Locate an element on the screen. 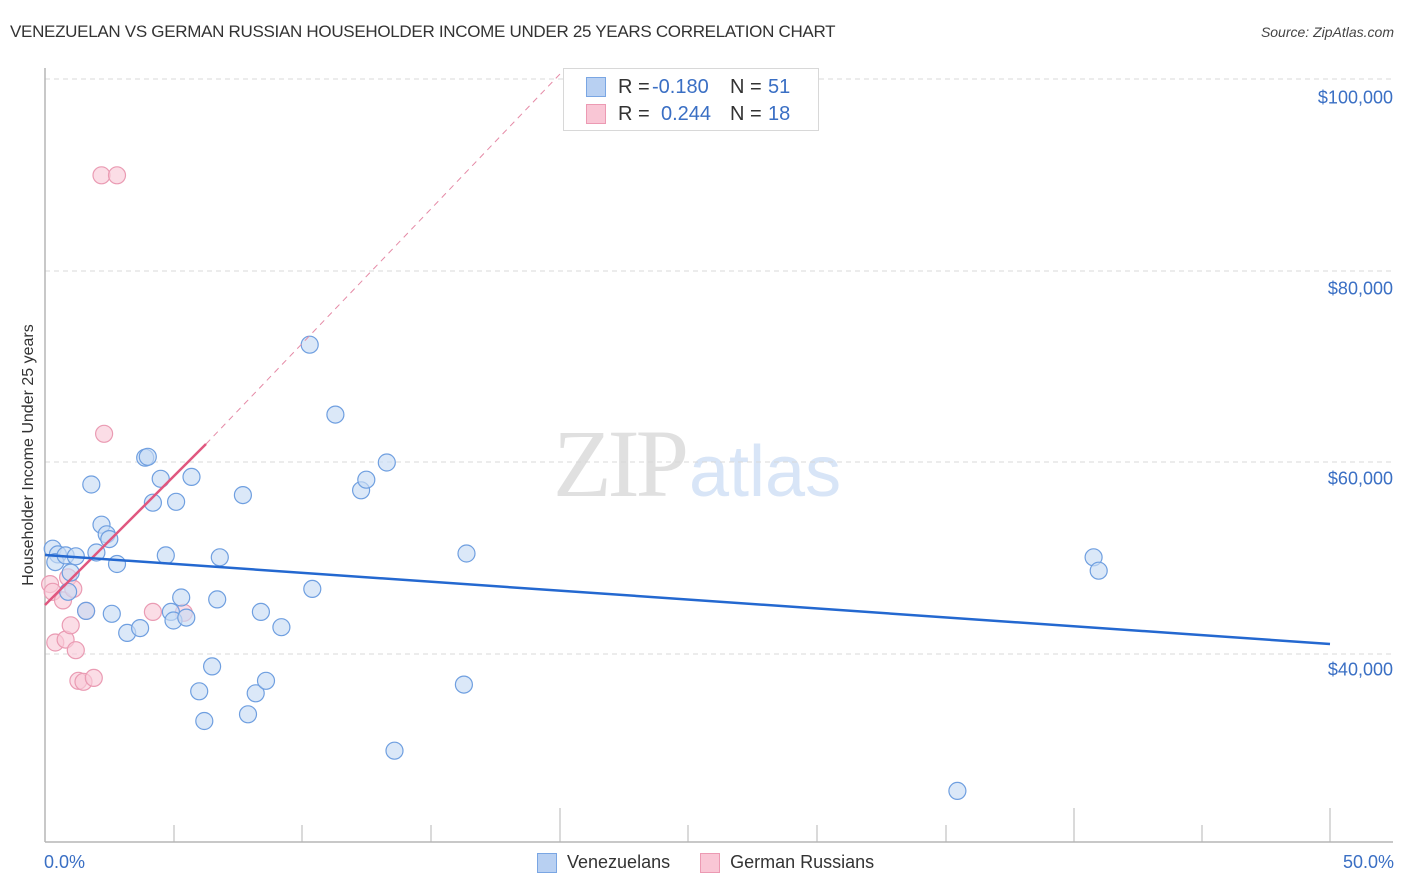 Image resolution: width=1406 pixels, height=892 pixels. venezuelans-swatch-icon is located at coordinates (596, 87).